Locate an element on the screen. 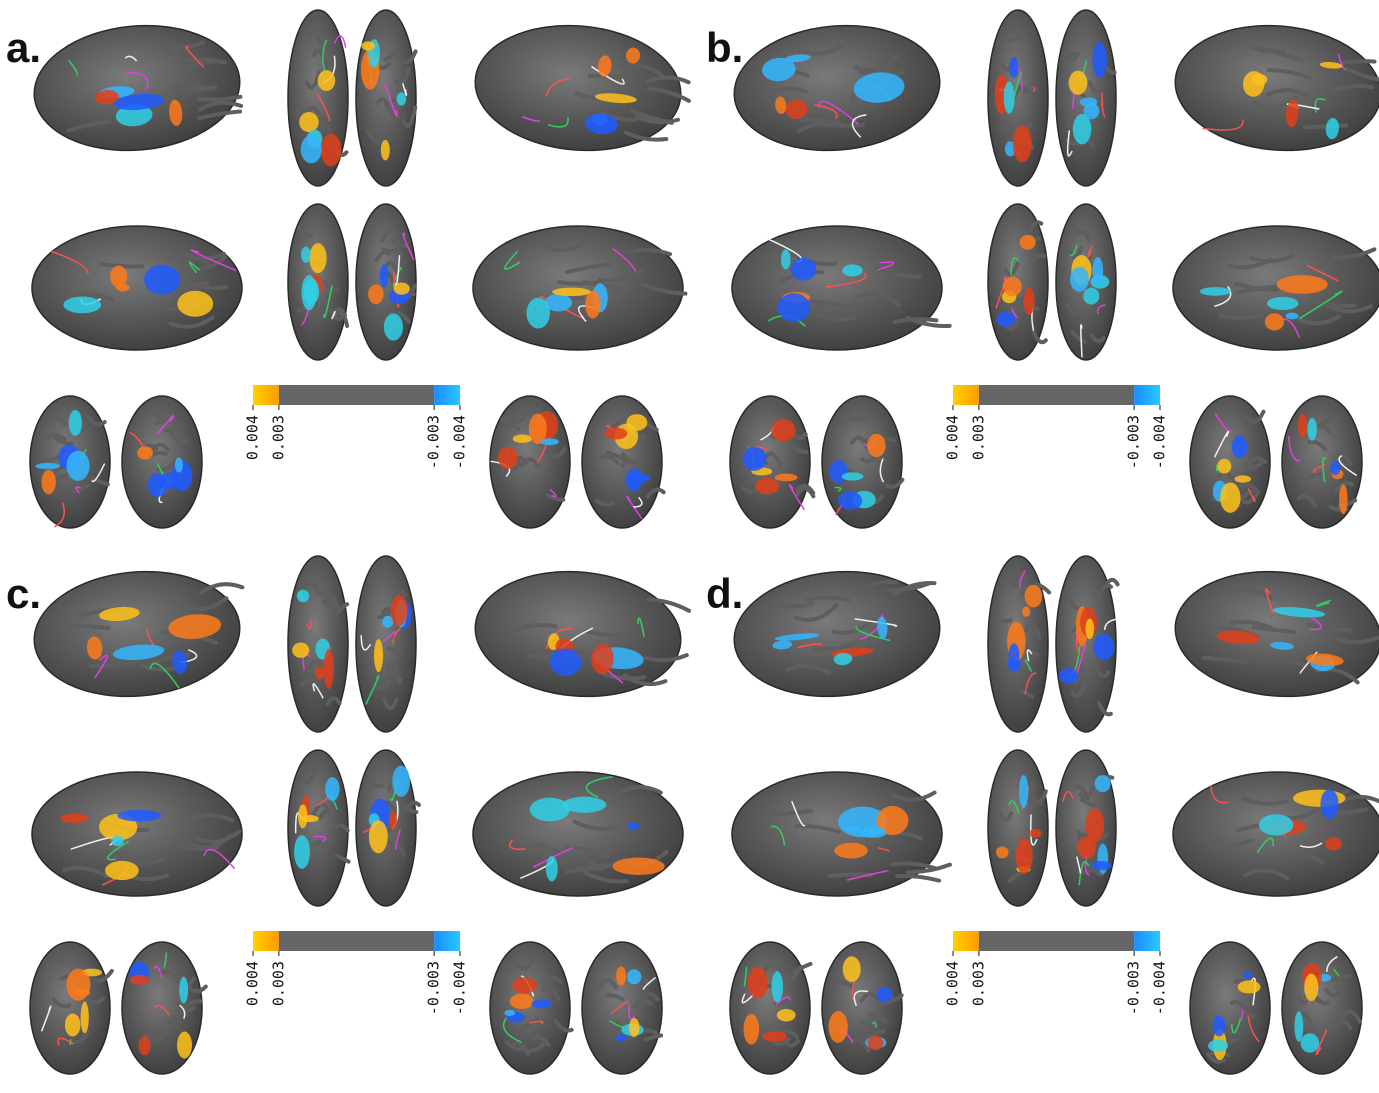  cortex is located at coordinates (530, 1008).